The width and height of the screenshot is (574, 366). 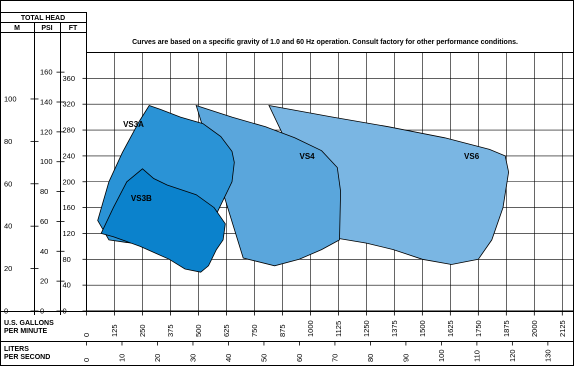 I want to click on ft-tick-label: 200, so click(x=69, y=181).